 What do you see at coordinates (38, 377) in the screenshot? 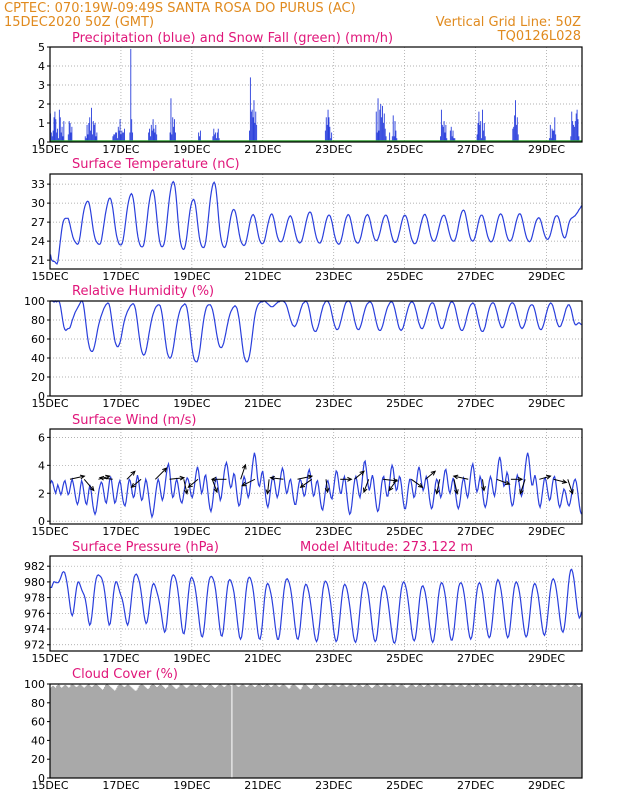
I see `humidity-y-tick-label: 20` at bounding box center [38, 377].